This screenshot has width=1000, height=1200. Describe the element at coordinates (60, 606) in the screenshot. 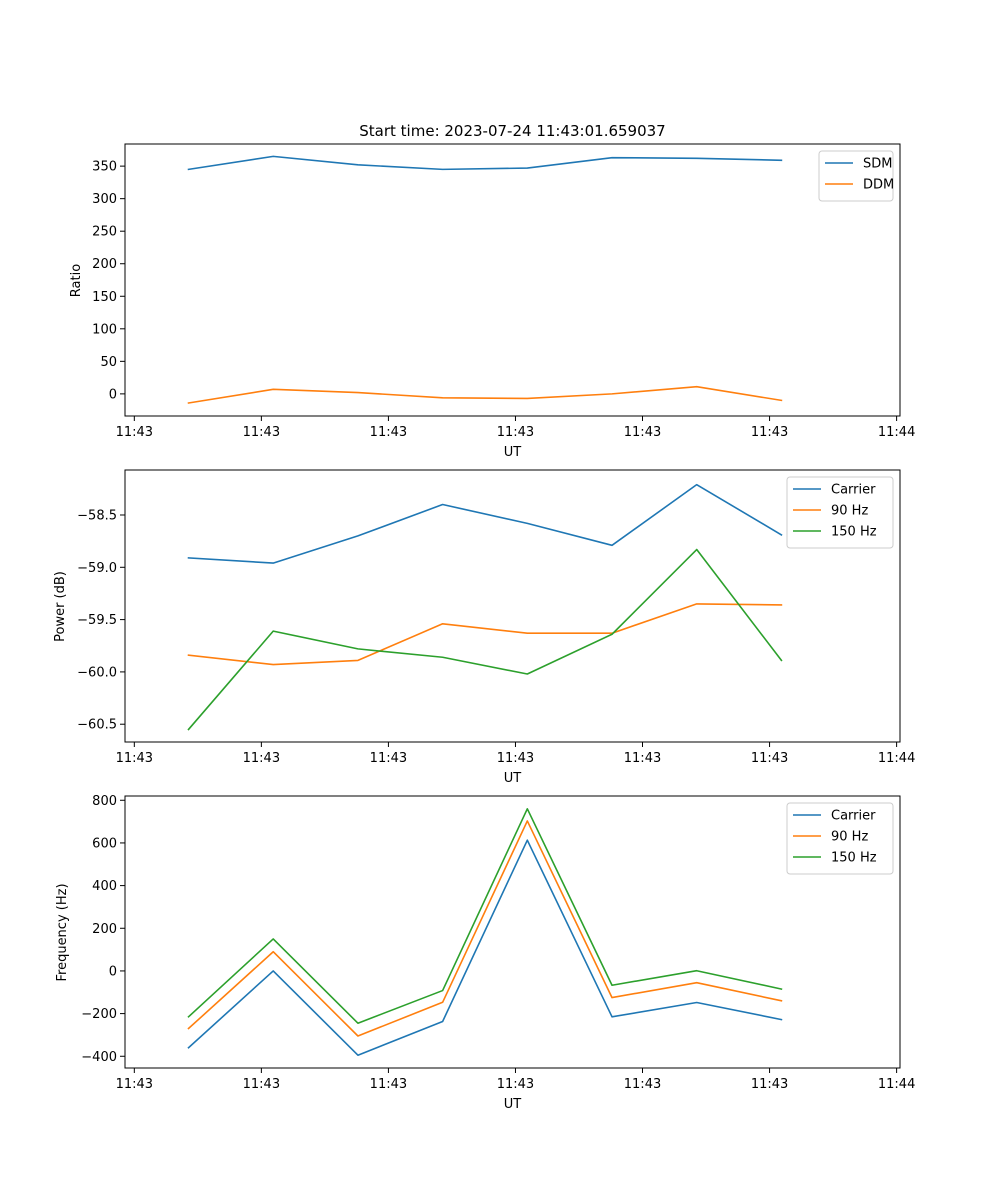

I see `y-axis-label: Power (dB)` at that location.